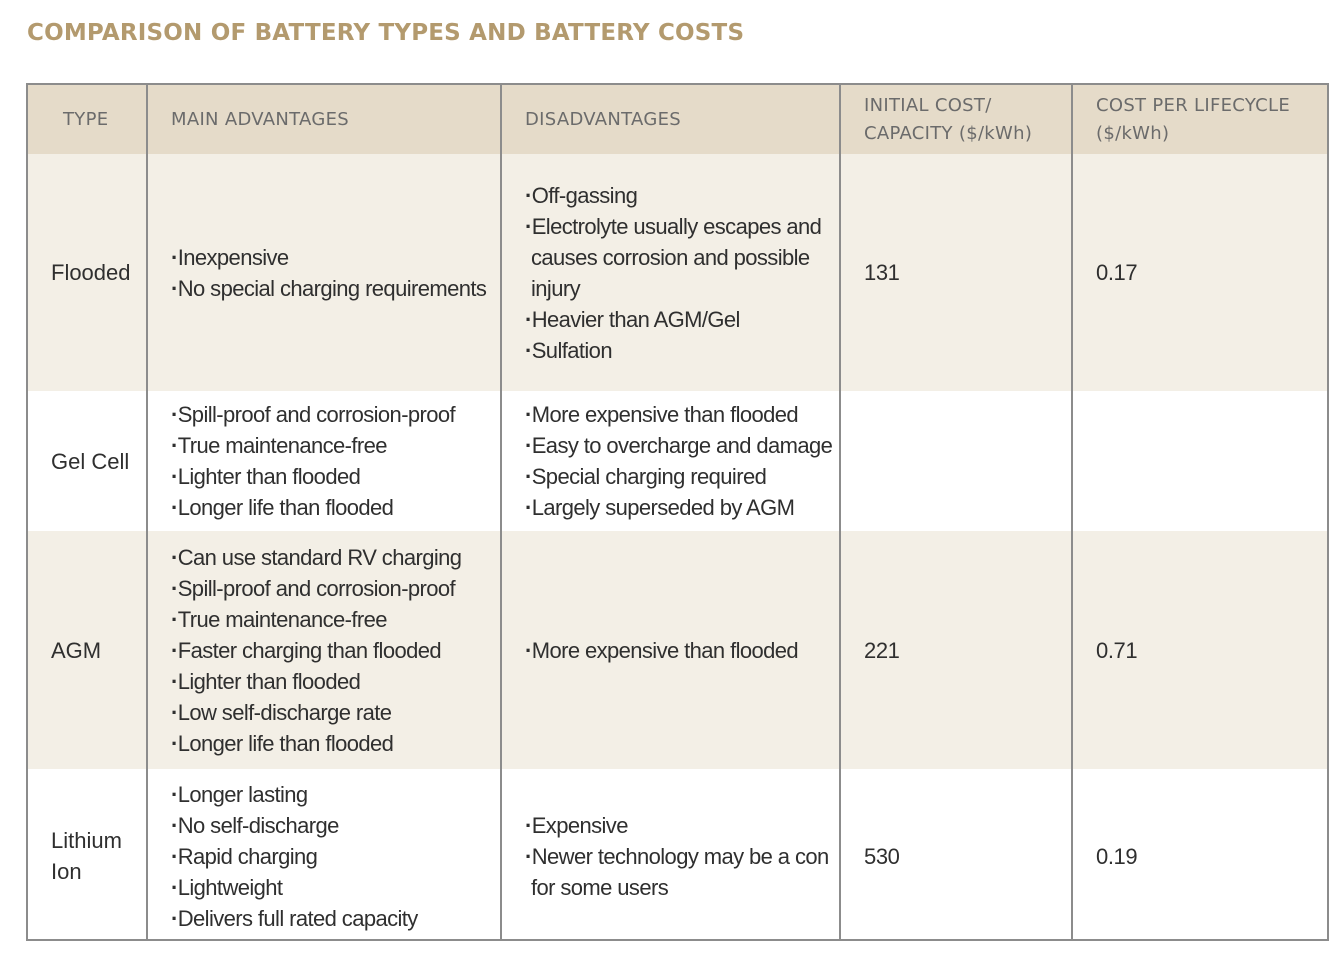 This screenshot has width=1342, height=960. I want to click on list-item: No self-discharge, so click(335, 825).